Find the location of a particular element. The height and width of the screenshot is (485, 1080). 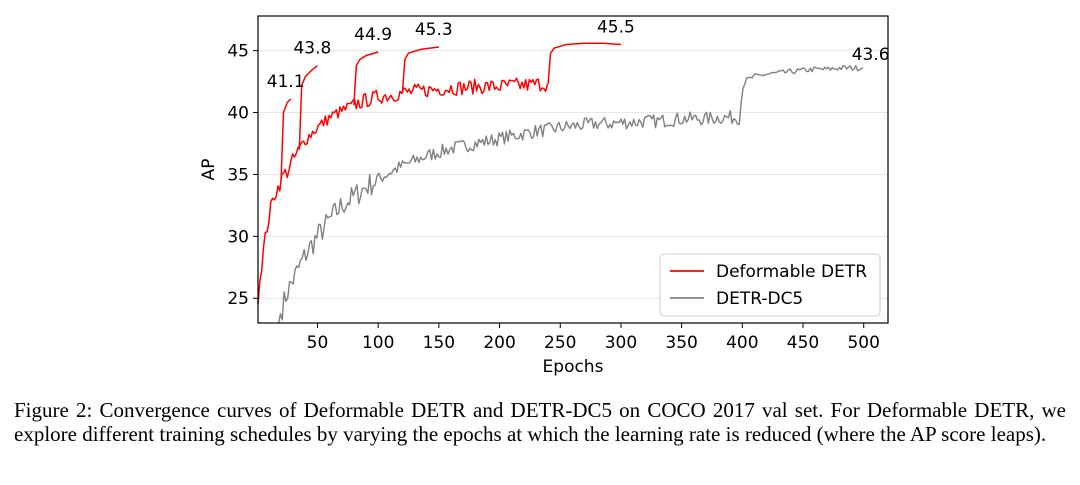

end-label-deformable-detr: 44.9 is located at coordinates (373, 35).